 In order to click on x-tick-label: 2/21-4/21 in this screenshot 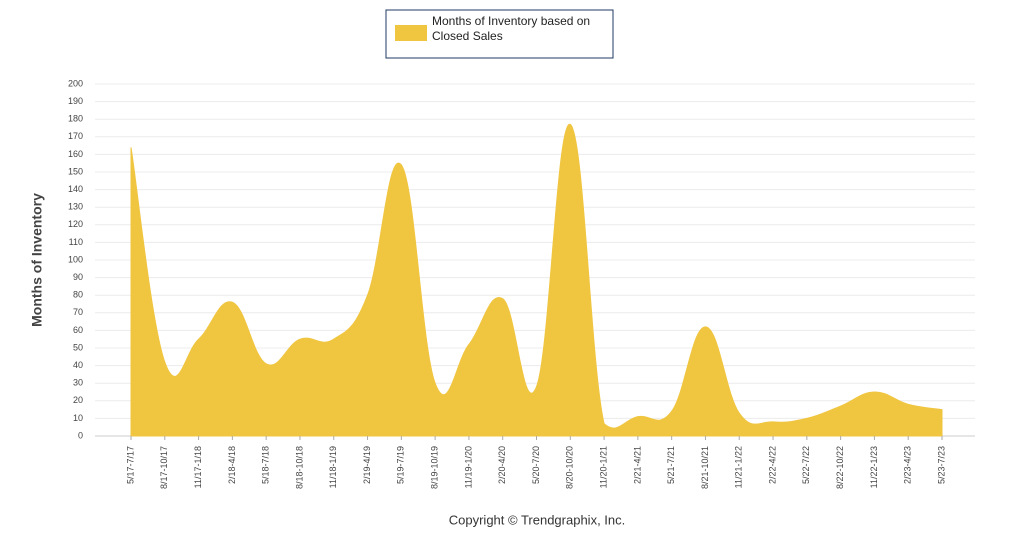, I will do `click(637, 465)`.